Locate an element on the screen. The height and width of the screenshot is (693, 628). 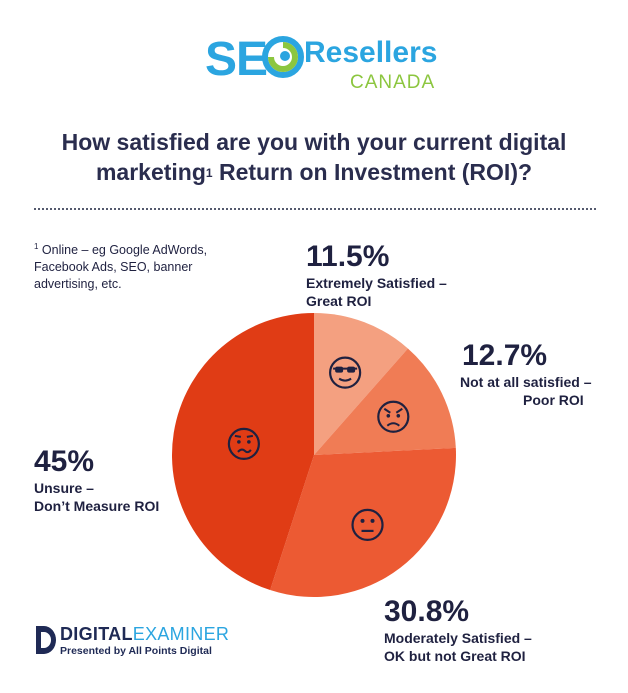
logo-canada-text: CANADA is located at coordinates (393, 82).